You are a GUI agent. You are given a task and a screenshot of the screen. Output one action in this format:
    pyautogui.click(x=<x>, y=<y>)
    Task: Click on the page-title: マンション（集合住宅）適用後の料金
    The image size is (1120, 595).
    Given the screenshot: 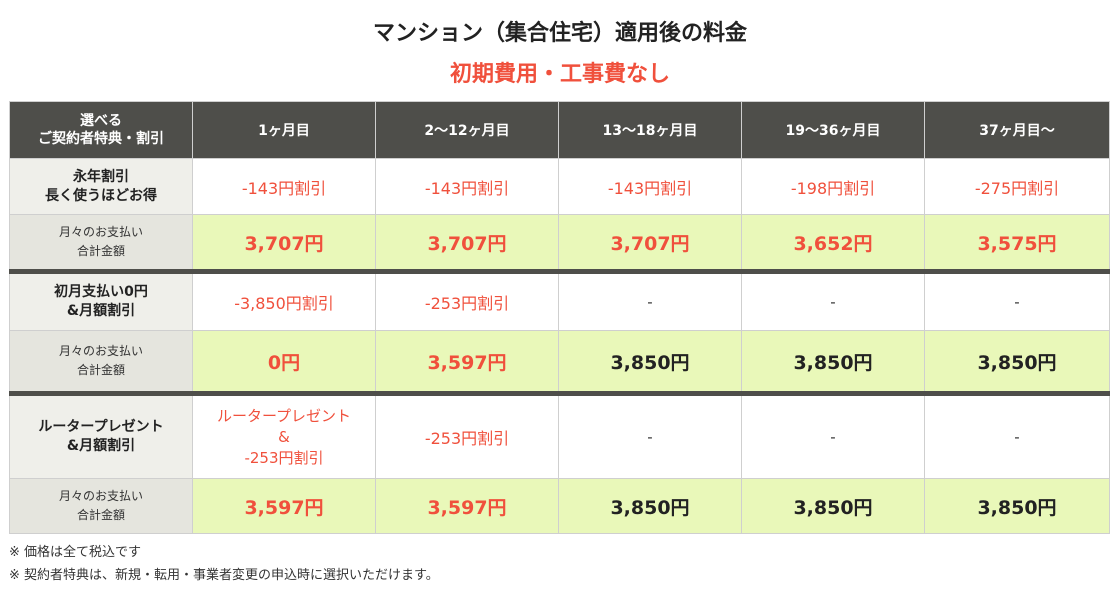 What is the action you would take?
    pyautogui.click(x=559, y=33)
    